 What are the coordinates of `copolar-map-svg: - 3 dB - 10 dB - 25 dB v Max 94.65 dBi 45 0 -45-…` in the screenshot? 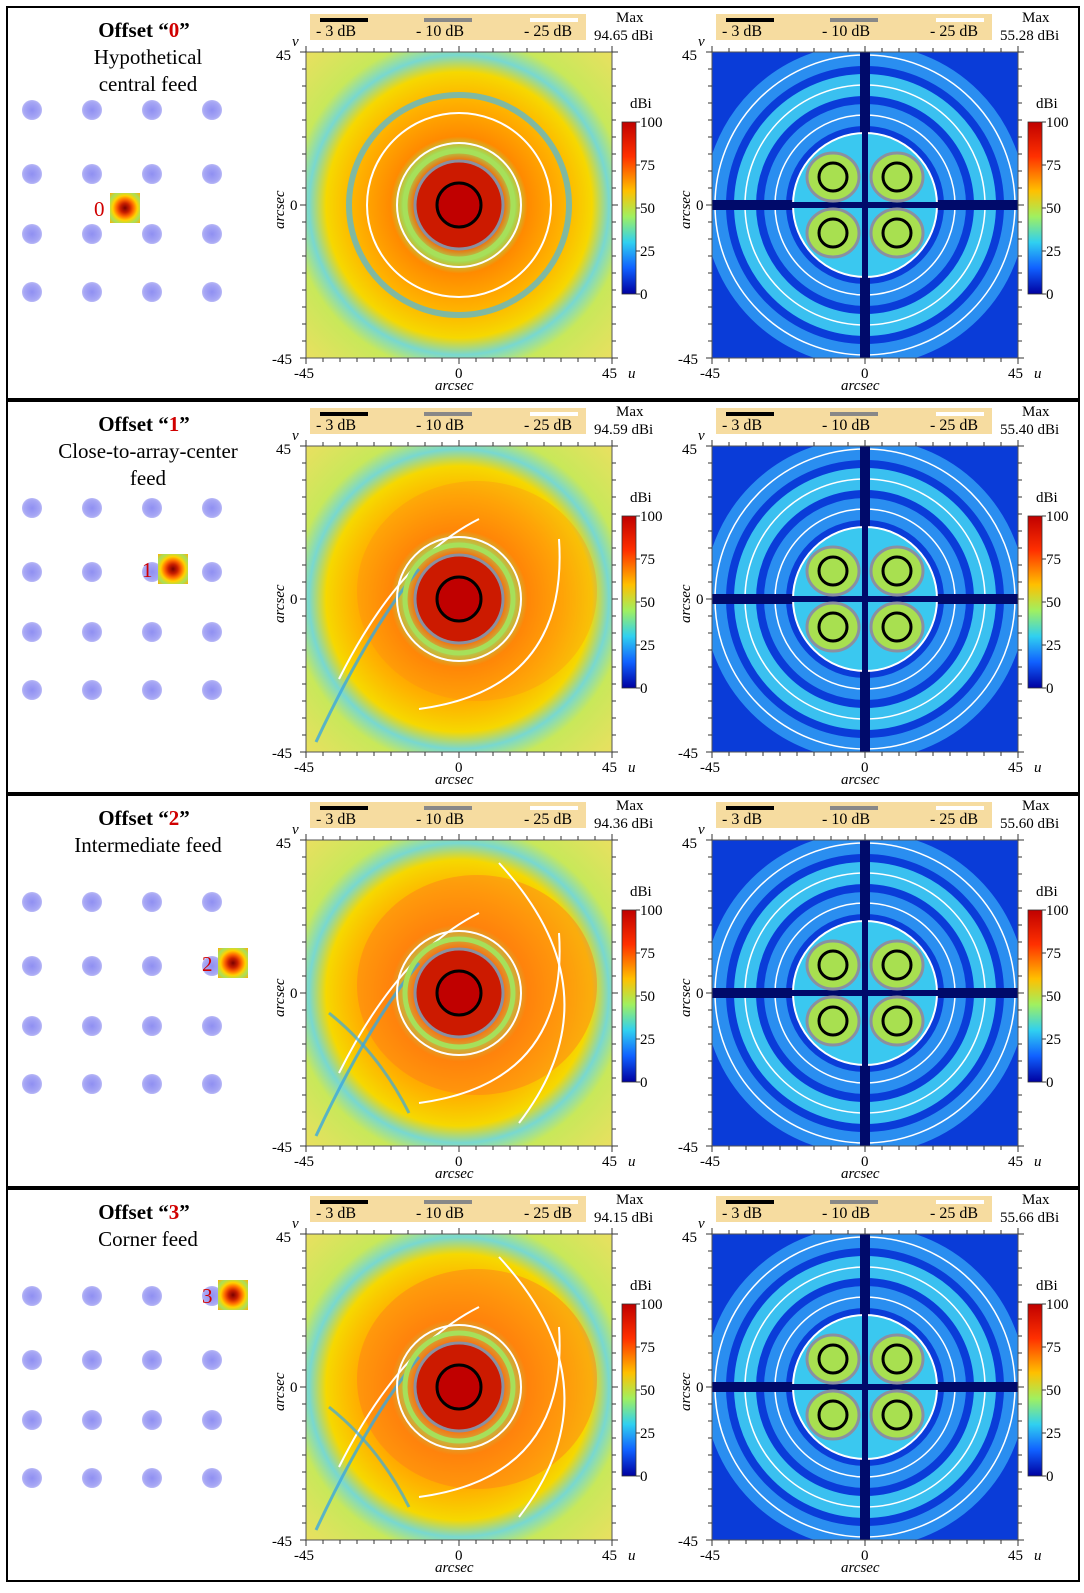 It's located at (467, 202).